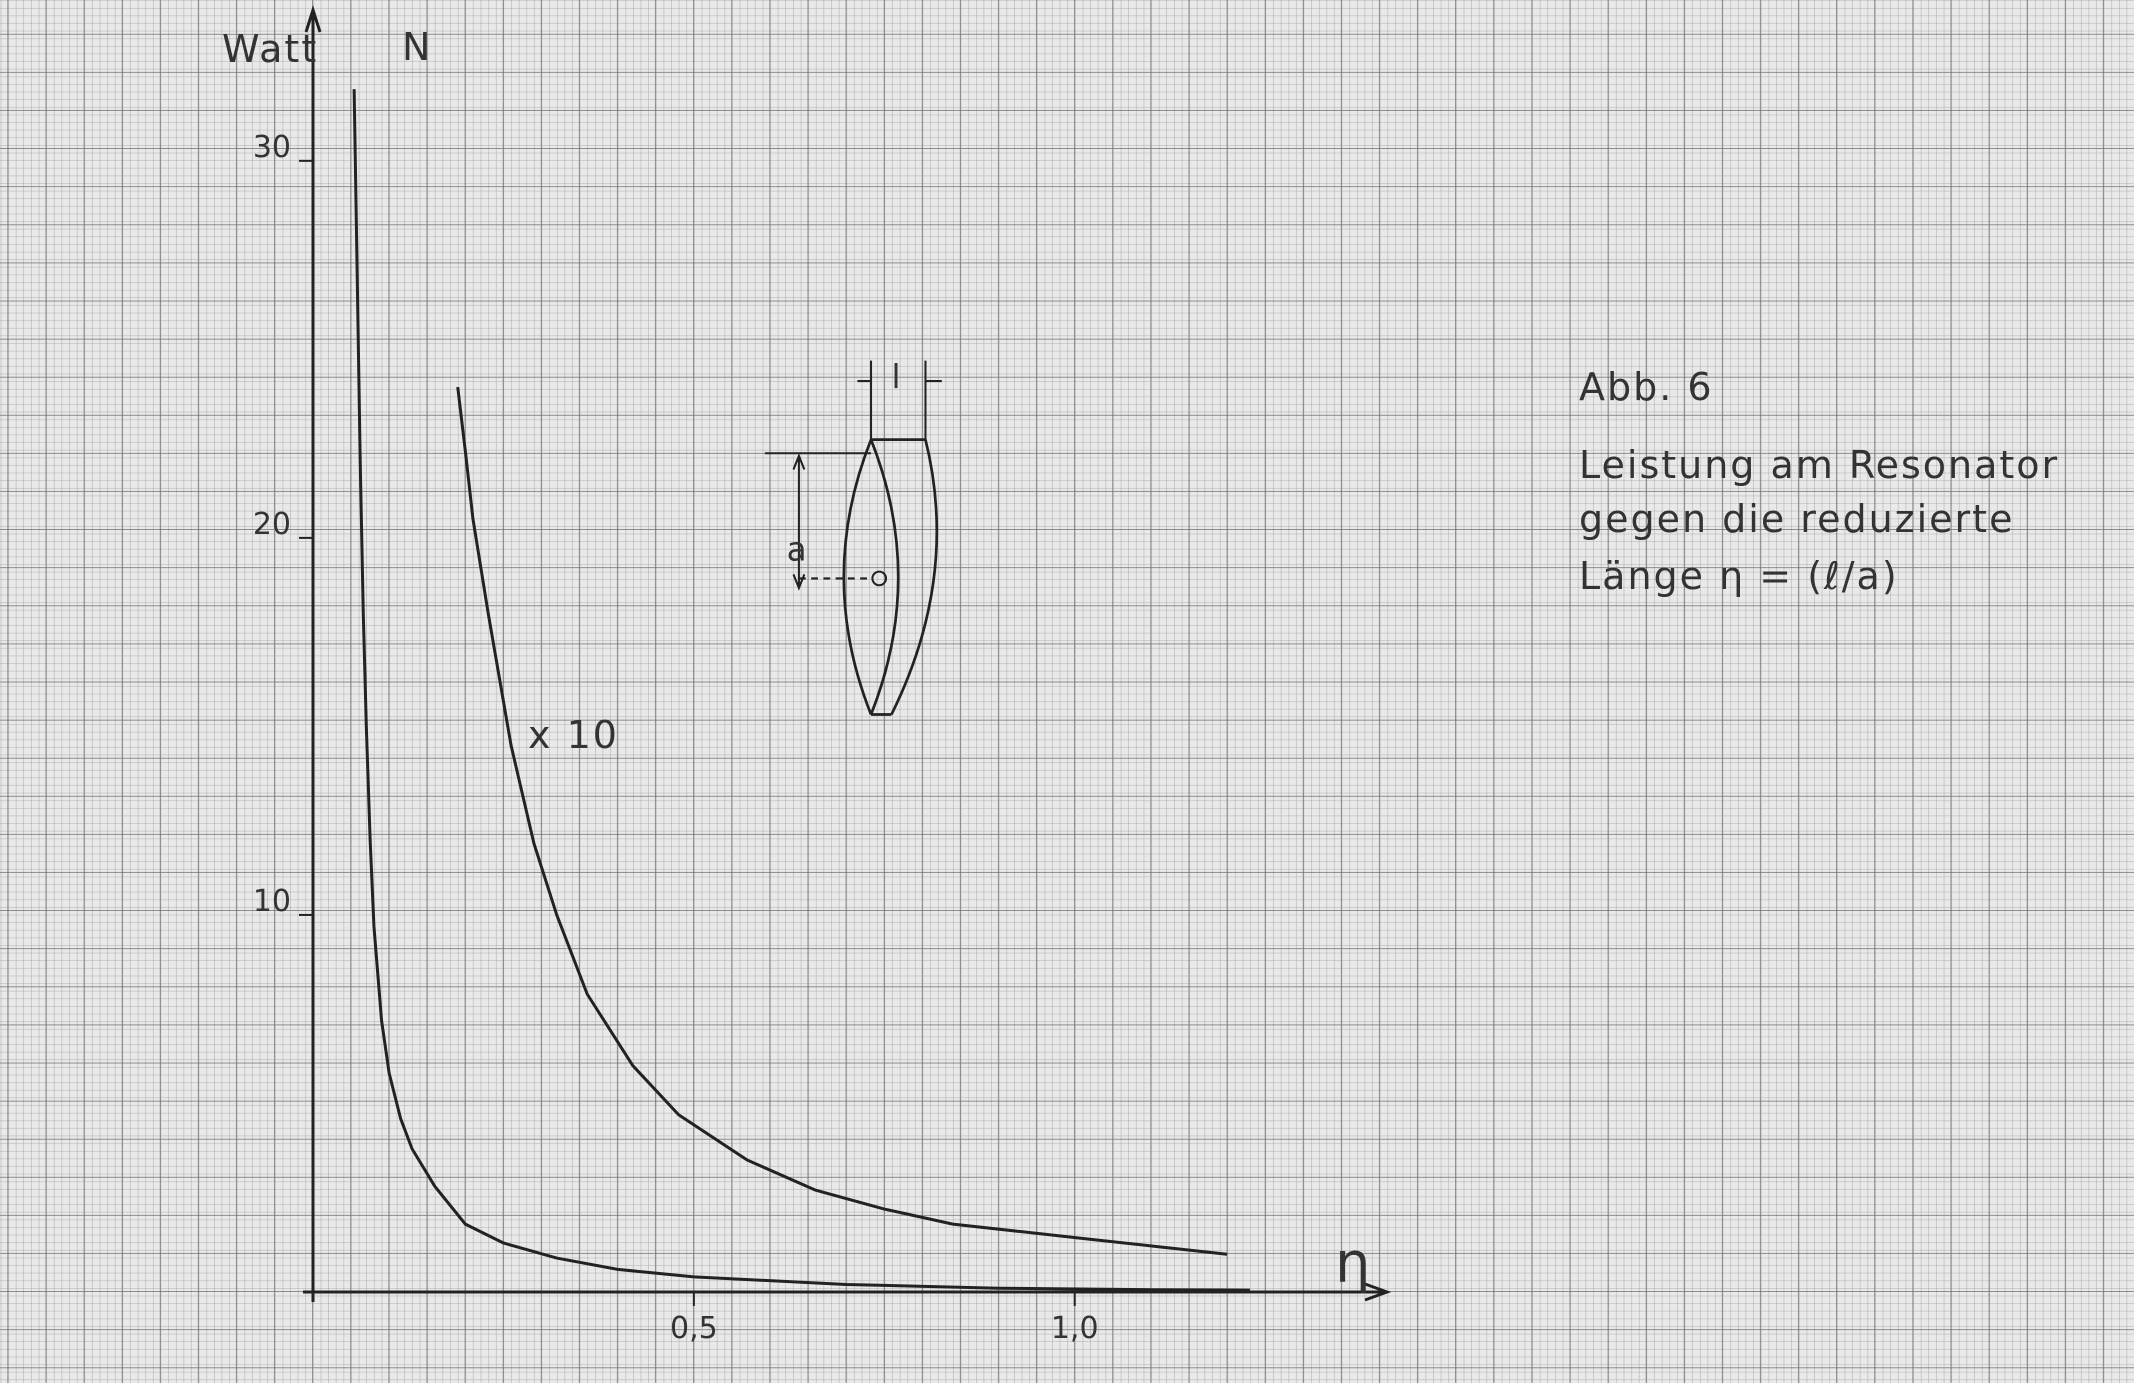 The height and width of the screenshot is (1383, 2134). Describe the element at coordinates (272, 147) in the screenshot. I see `y-tick-label: 30` at that location.